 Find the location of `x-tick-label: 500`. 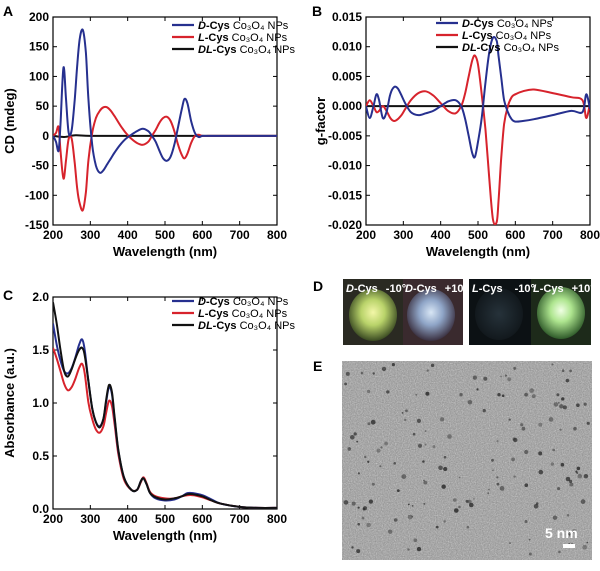

x-tick-label: 500 is located at coordinates (478, 235).